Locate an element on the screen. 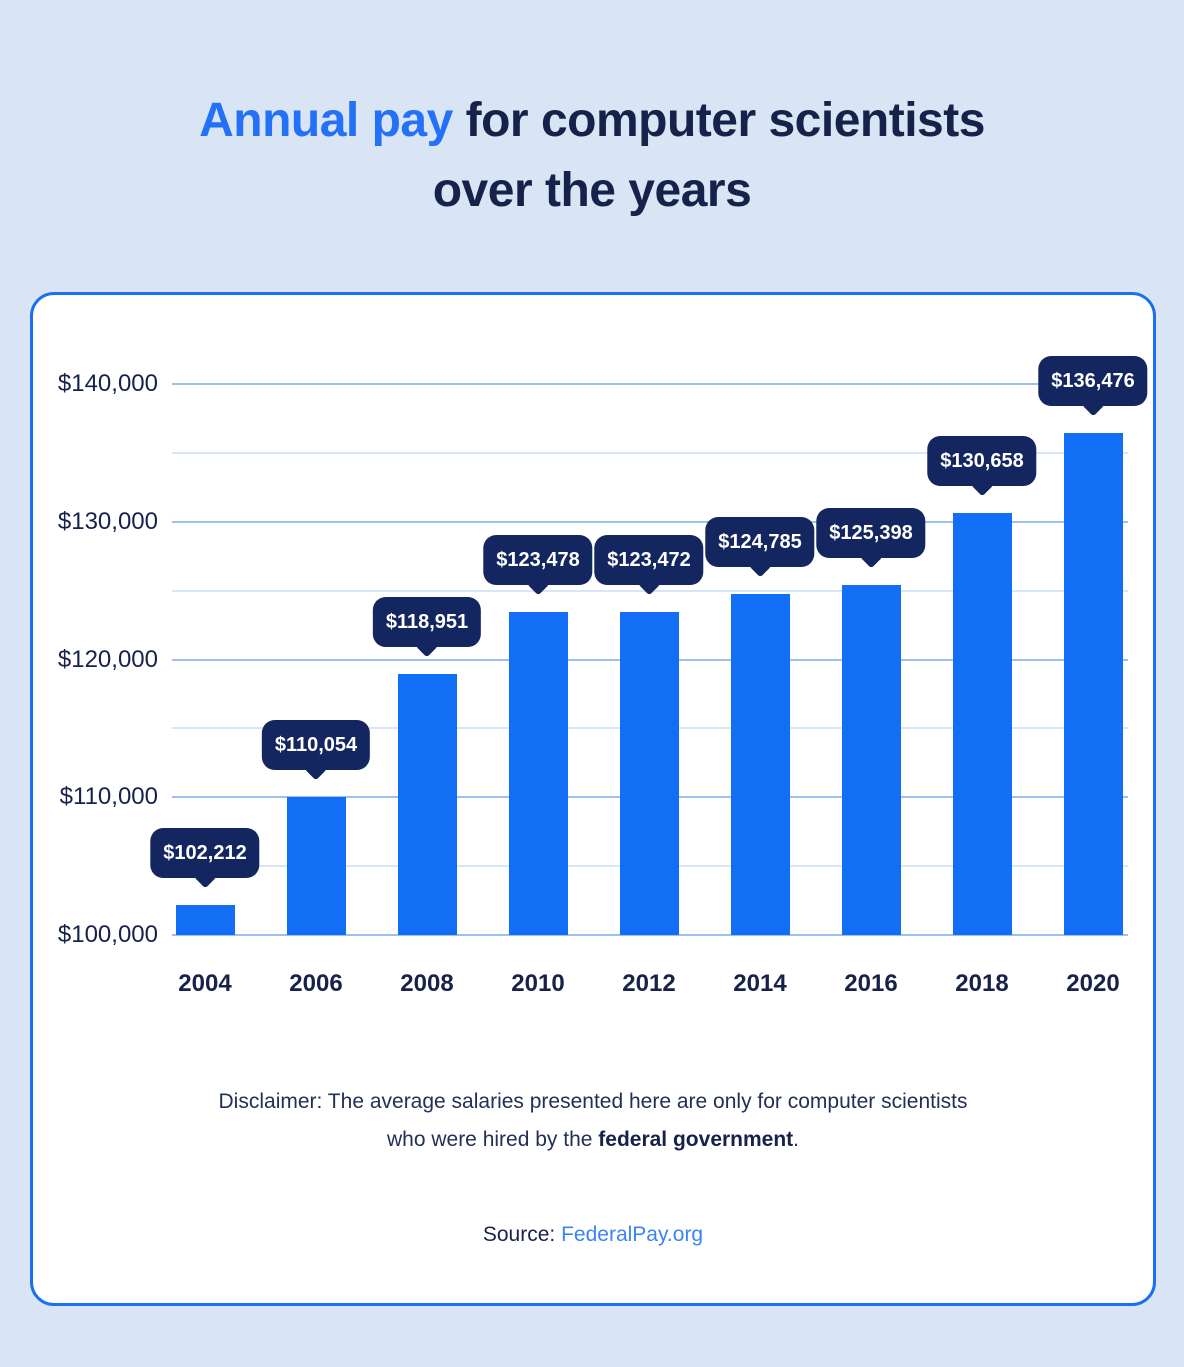 The width and height of the screenshot is (1184, 1367). value-tooltip: $110,054 is located at coordinates (316, 744).